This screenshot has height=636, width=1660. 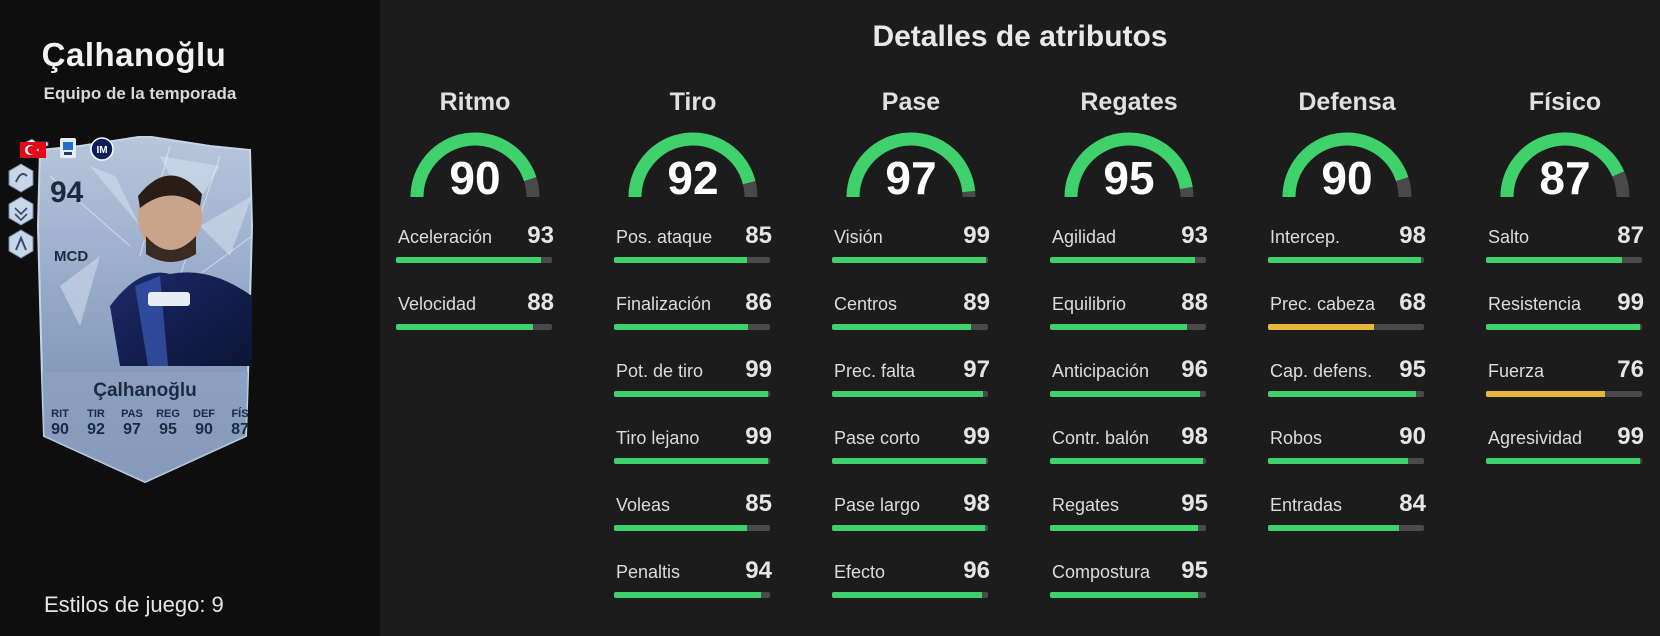 I want to click on attribute-row: Anticipación 96, so click(x=1129, y=392).